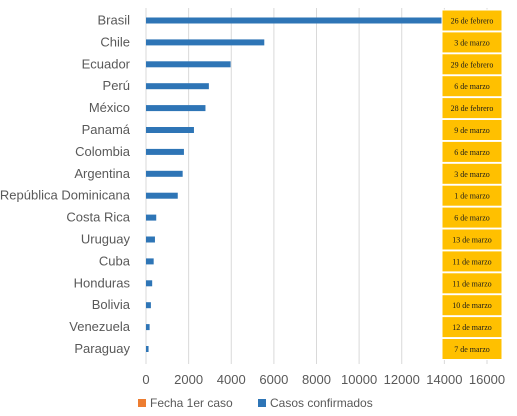 The image size is (517, 416). What do you see at coordinates (115, 260) in the screenshot?
I see `category-label: Cuba` at bounding box center [115, 260].